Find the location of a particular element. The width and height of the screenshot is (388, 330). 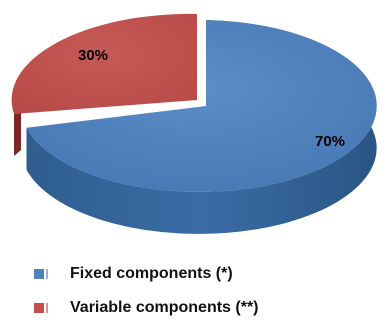

legend-item-fixed: Fixed components (*) is located at coordinates (146, 274).